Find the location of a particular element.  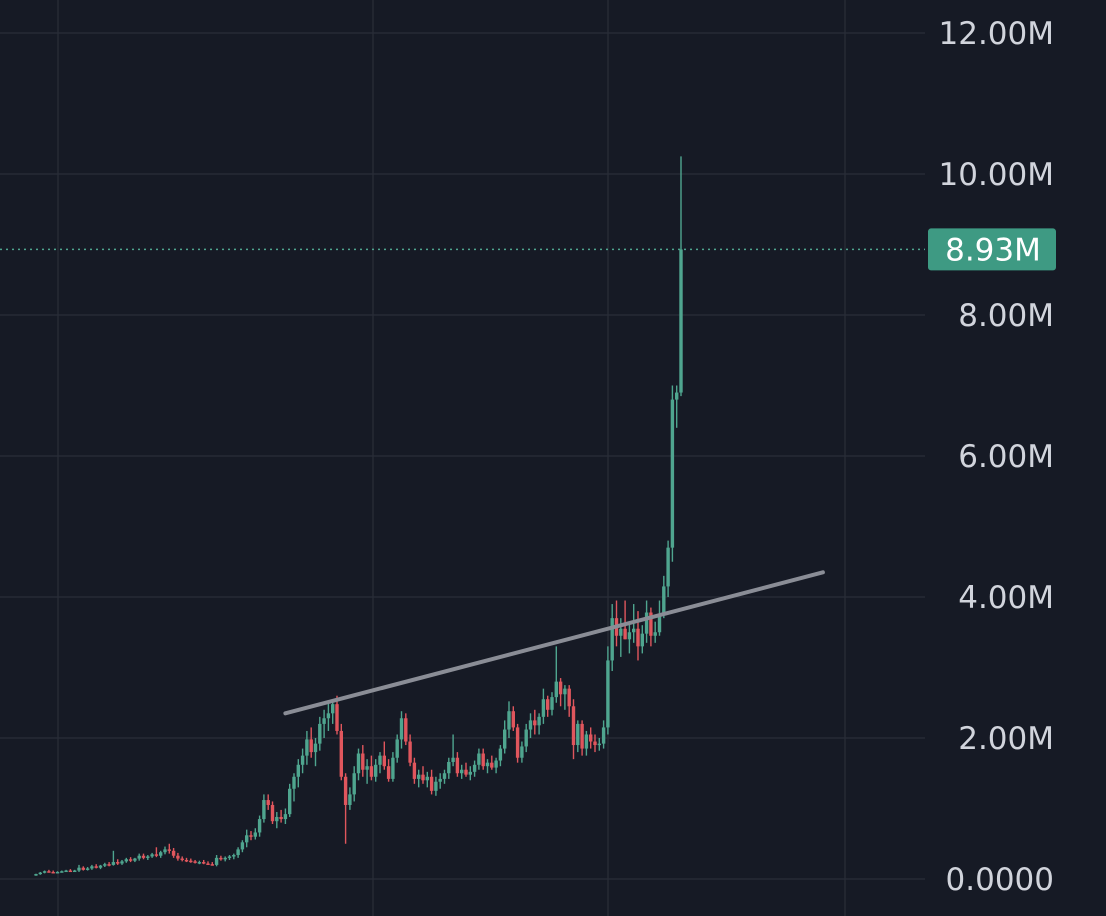

trendline-layer is located at coordinates (554, 643).